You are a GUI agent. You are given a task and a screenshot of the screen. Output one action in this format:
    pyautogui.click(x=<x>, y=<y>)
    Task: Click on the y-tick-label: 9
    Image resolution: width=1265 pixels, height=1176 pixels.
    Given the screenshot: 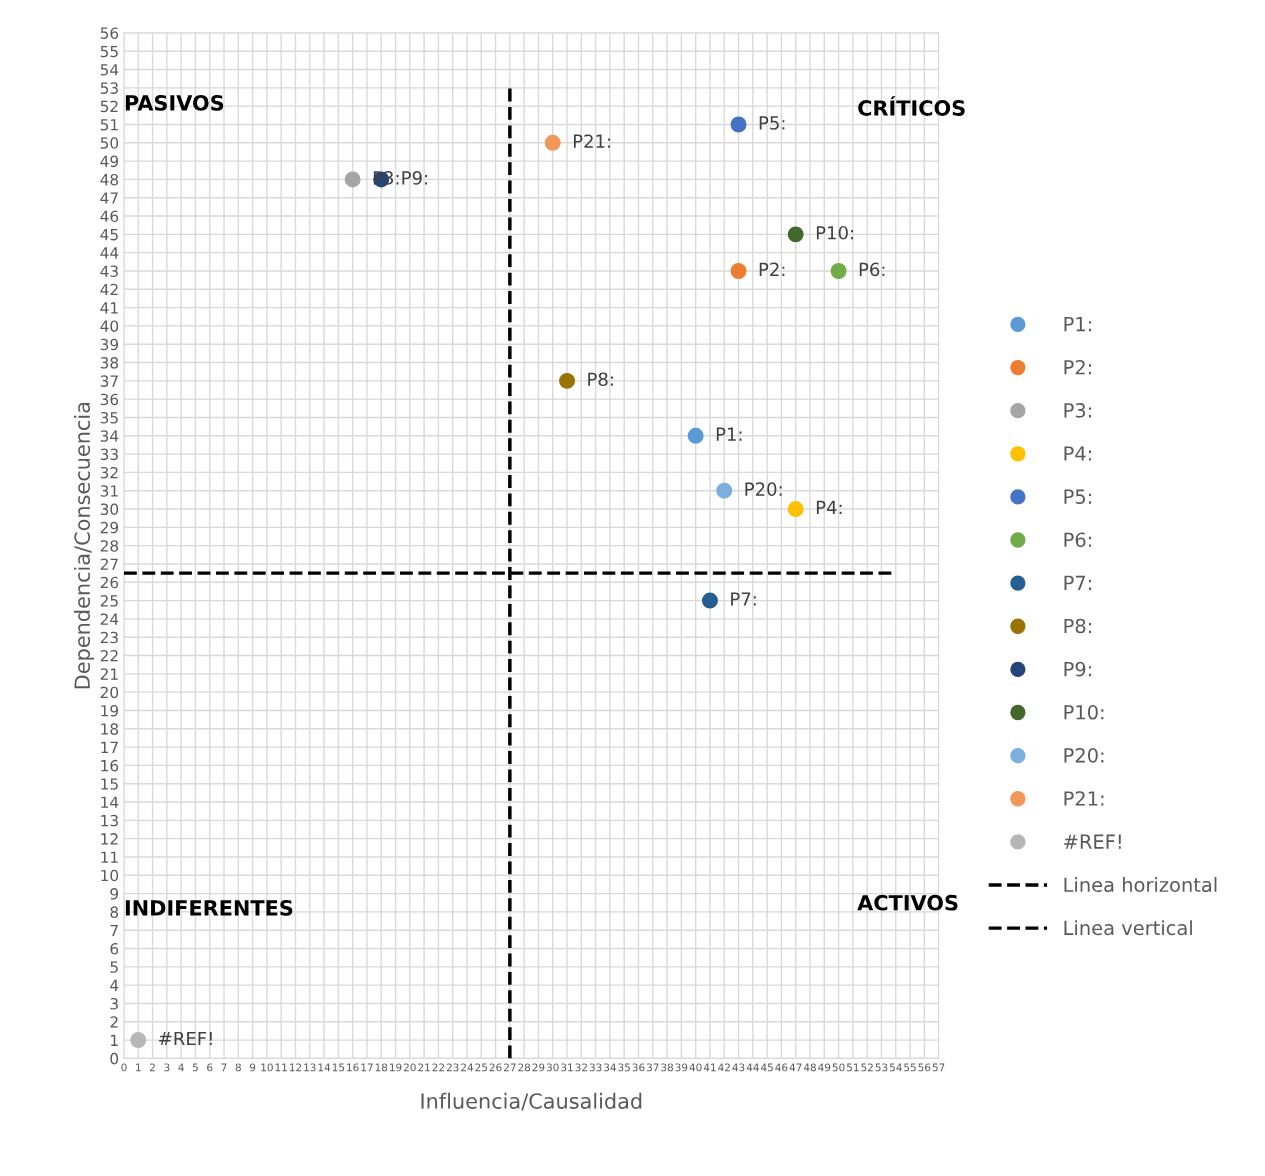 What is the action you would take?
    pyautogui.click(x=114, y=894)
    